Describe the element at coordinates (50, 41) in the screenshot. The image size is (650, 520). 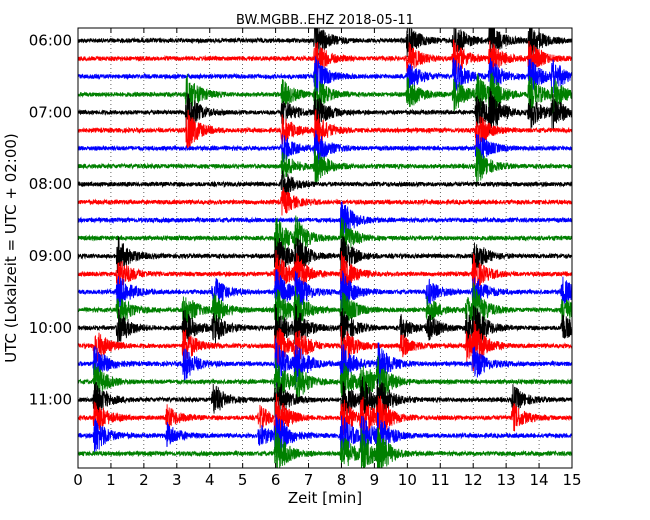
I see `y-tick-label: 06:00` at that location.